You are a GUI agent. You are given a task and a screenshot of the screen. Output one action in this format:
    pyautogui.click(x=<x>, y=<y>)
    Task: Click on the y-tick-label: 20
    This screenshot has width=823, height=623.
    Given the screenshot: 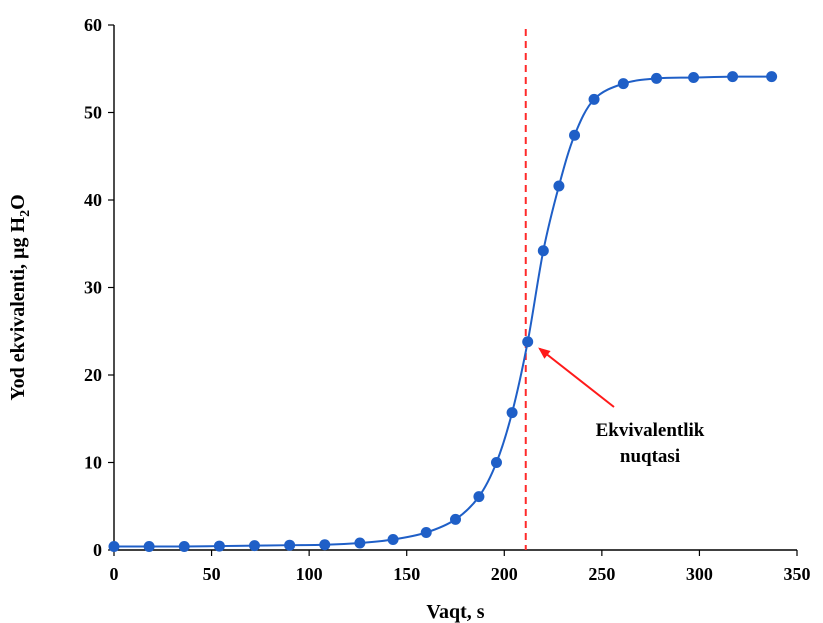 What is the action you would take?
    pyautogui.click(x=93, y=375)
    